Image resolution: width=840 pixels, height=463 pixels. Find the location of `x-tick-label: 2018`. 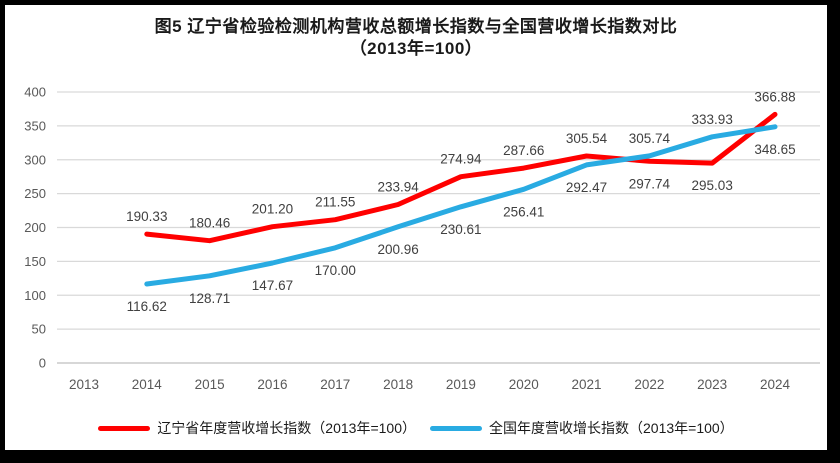

x-tick-label: 2018 is located at coordinates (398, 384).